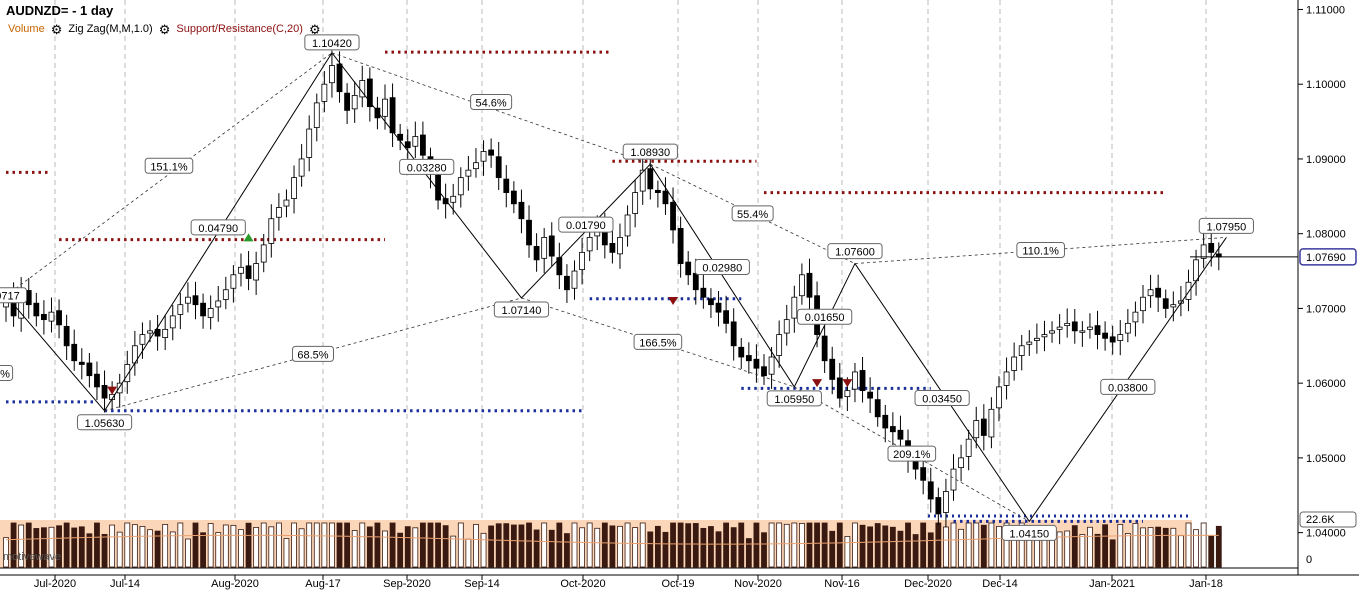 The width and height of the screenshot is (1359, 590). I want to click on retracement-label: 151.1%, so click(169, 167).